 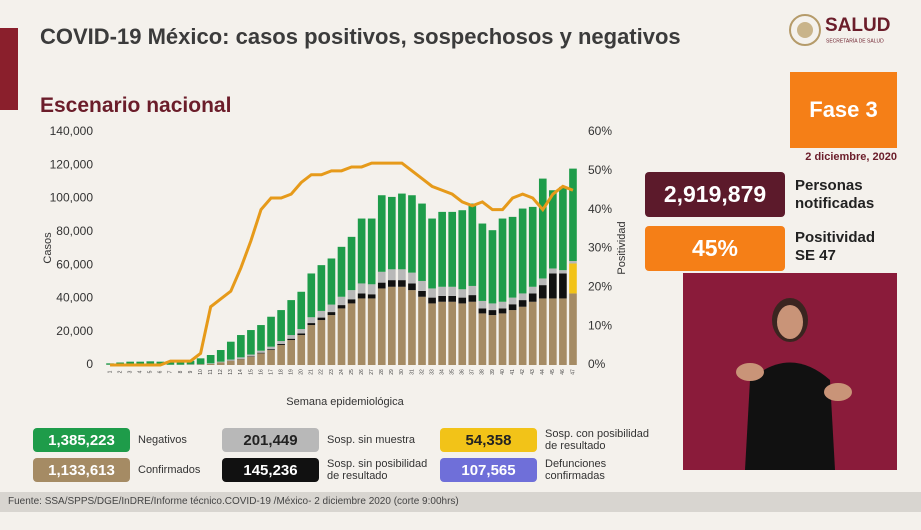 I want to click on subtitle: Escenario nacional, so click(x=136, y=105).